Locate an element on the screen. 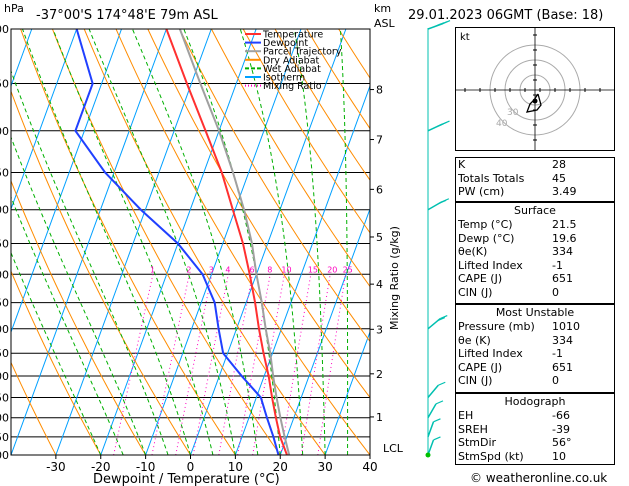 The height and width of the screenshot is (486, 629). pressure-tick-label: 850 is located at coordinates (4, 397).